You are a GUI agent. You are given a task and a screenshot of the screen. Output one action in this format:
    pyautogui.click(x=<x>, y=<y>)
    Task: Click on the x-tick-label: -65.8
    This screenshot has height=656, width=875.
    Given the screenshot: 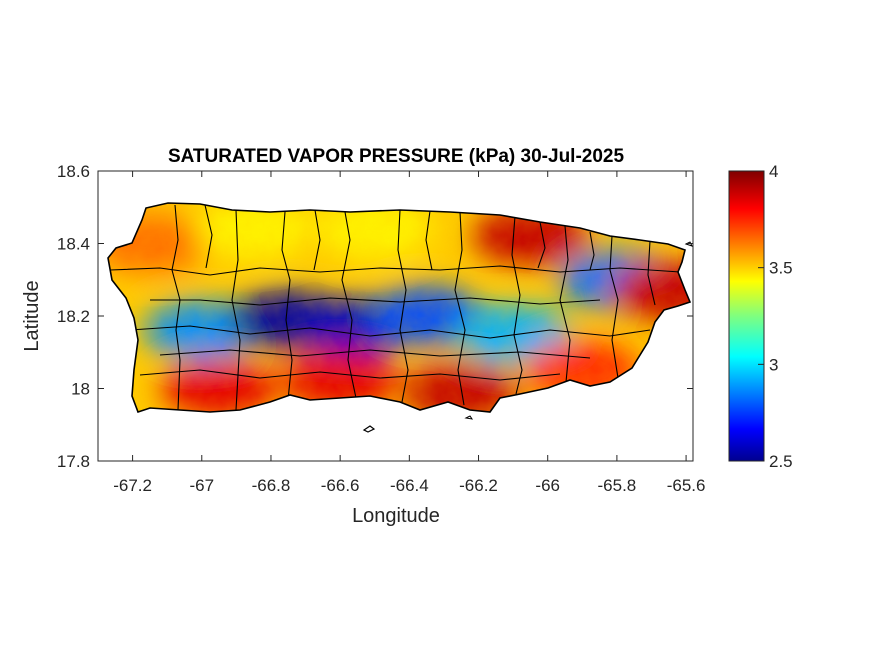 What is the action you would take?
    pyautogui.click(x=617, y=485)
    